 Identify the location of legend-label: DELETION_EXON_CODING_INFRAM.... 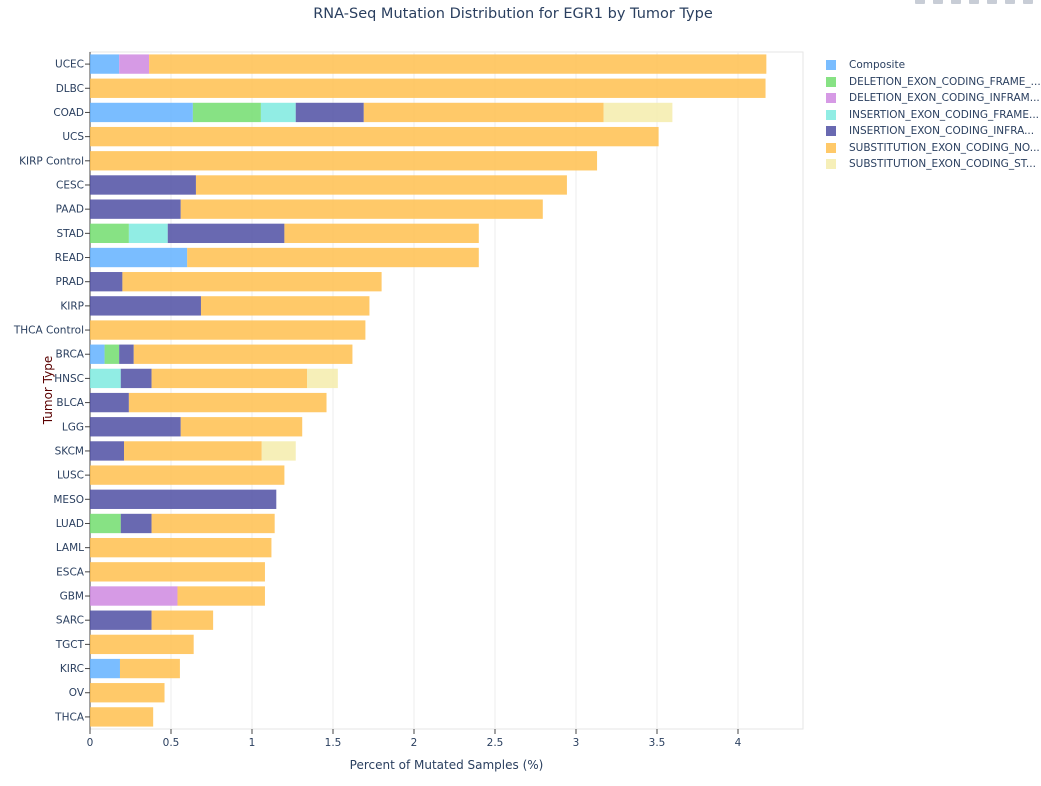
(944, 98).